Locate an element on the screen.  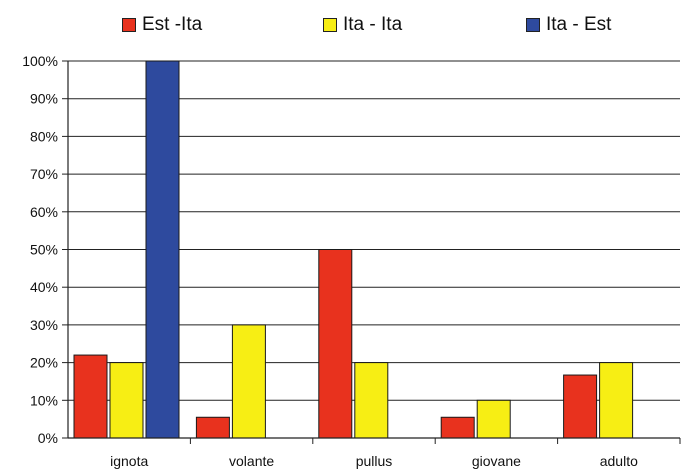
chart-legend: Est -Ita Ita - Ita Ita - Est is located at coordinates (340, 25).